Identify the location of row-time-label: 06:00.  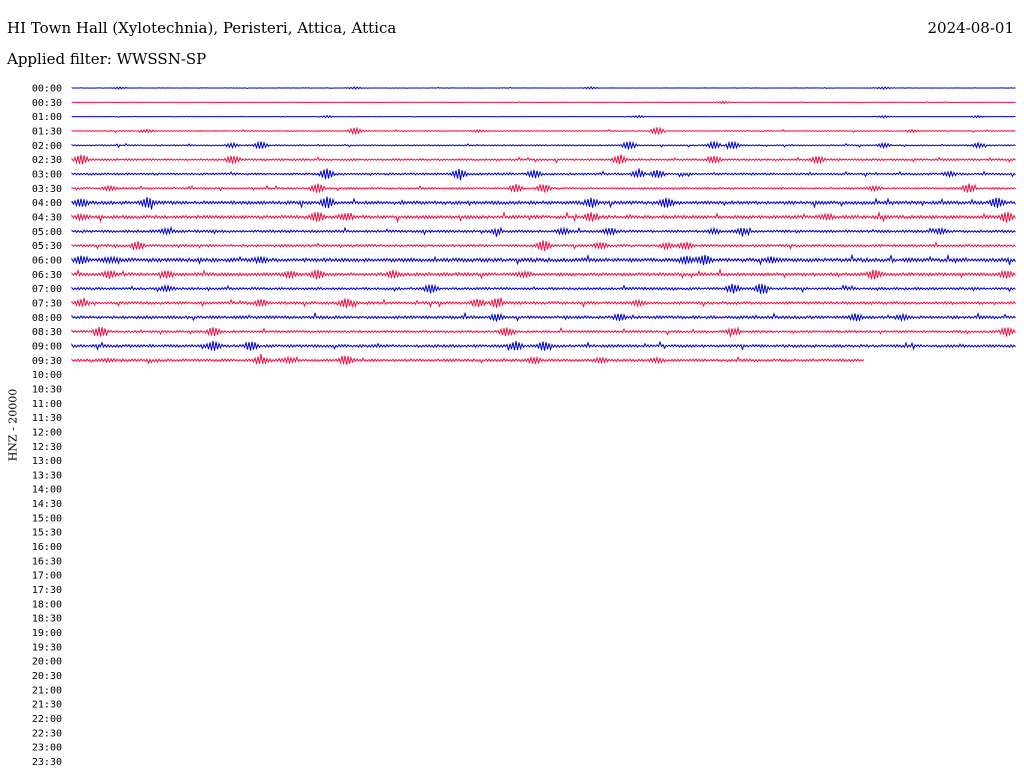
(47, 260).